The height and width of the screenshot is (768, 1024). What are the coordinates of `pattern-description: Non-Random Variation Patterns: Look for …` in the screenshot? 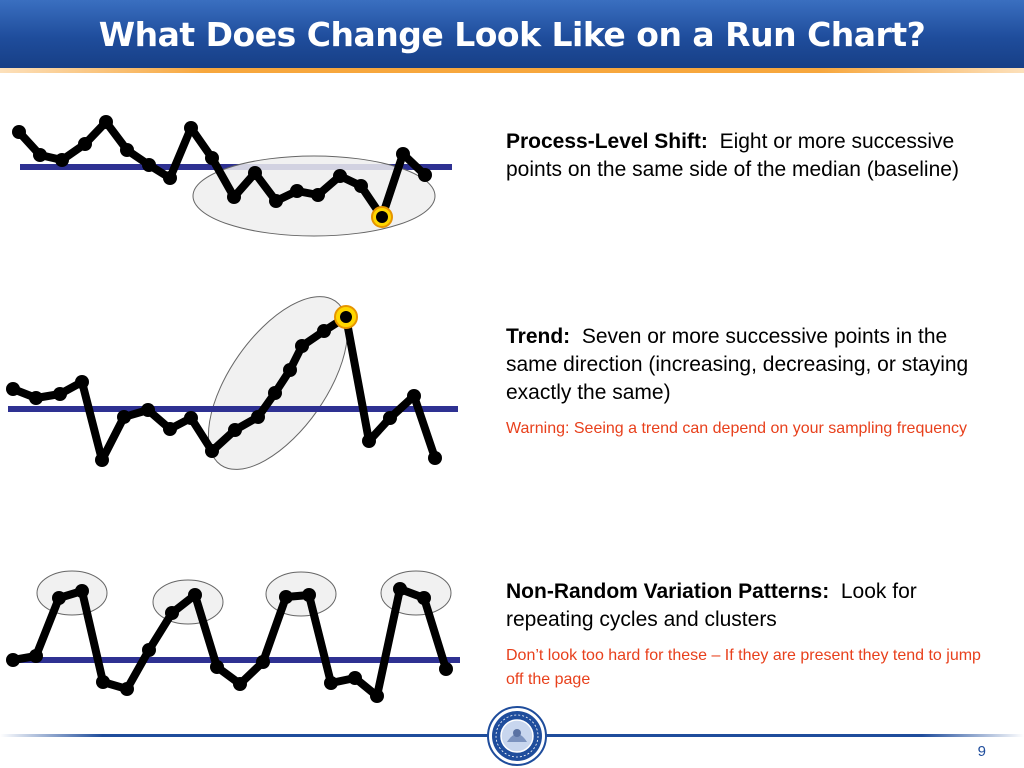 It's located at (748, 635).